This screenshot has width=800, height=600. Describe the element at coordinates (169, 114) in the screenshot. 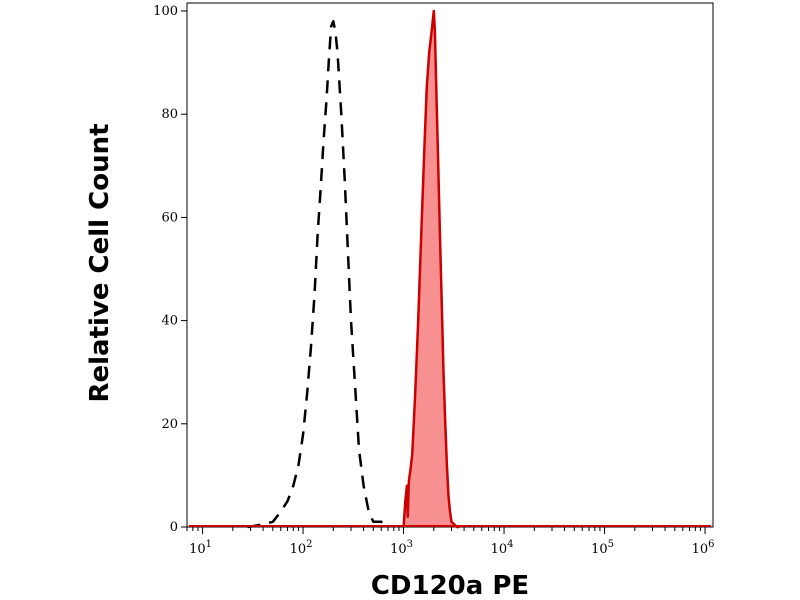

I see `y-tick-label: 80` at that location.